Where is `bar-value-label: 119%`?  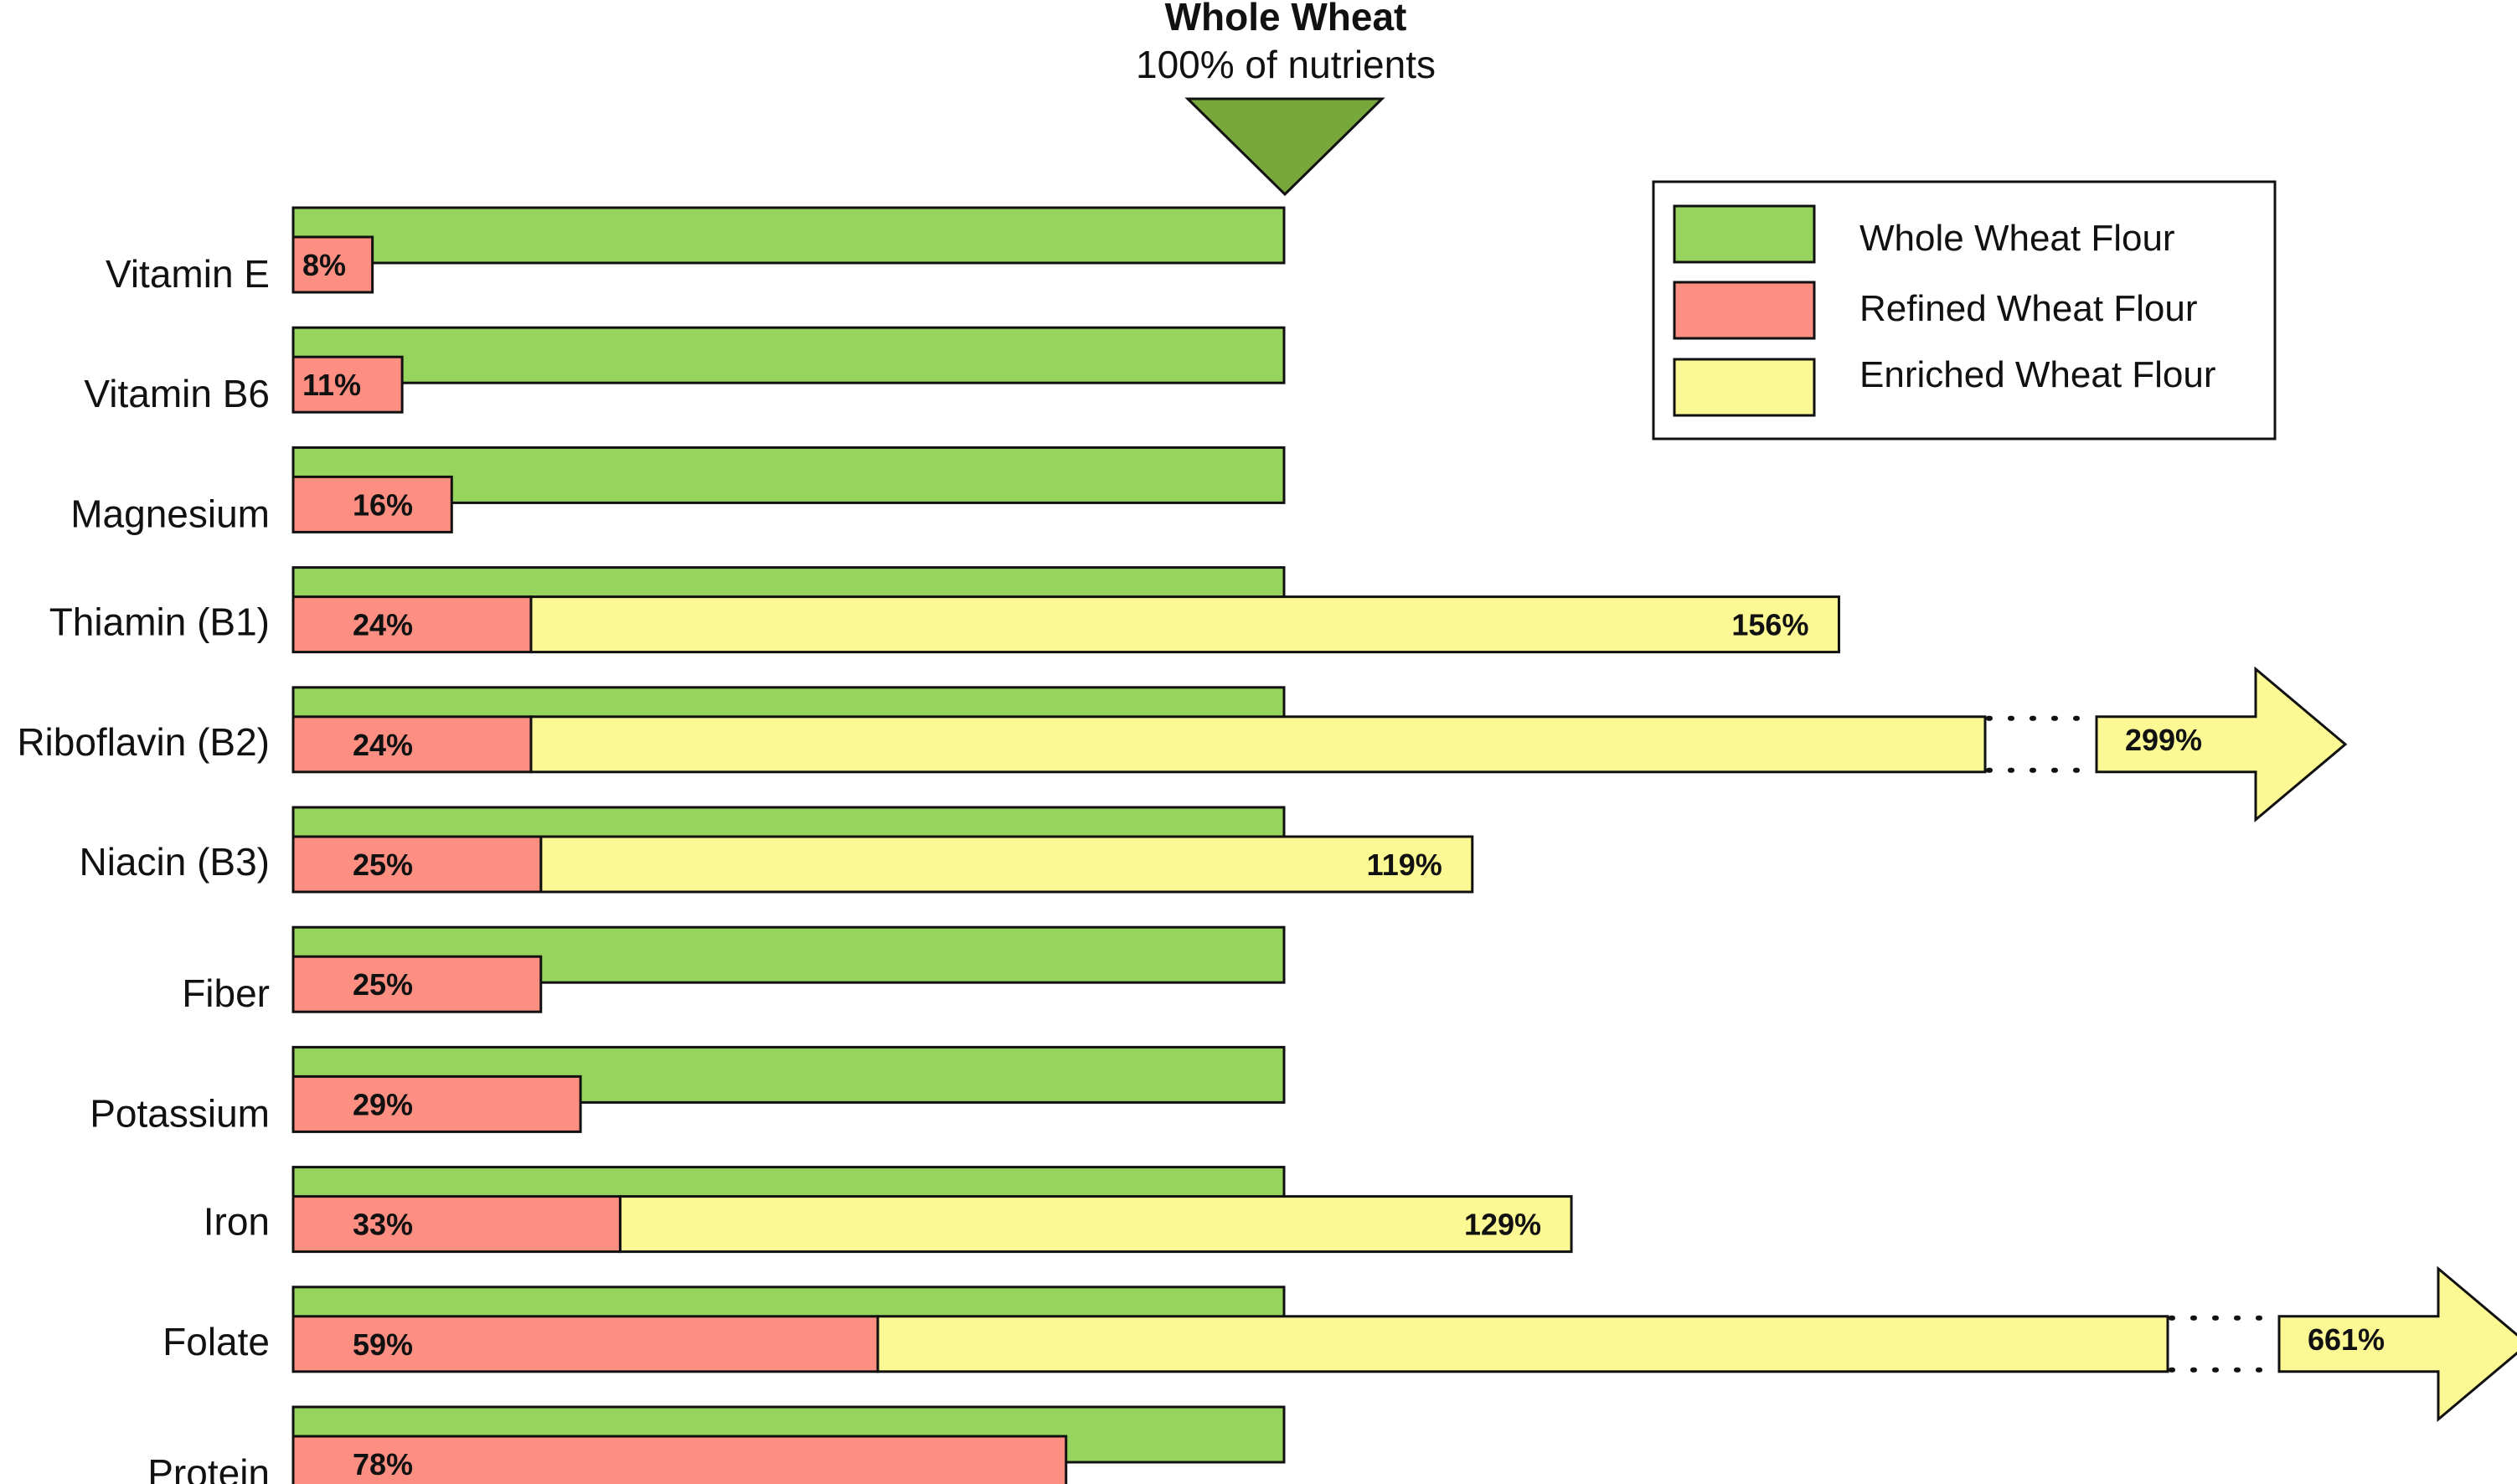 bar-value-label: 119% is located at coordinates (1404, 865).